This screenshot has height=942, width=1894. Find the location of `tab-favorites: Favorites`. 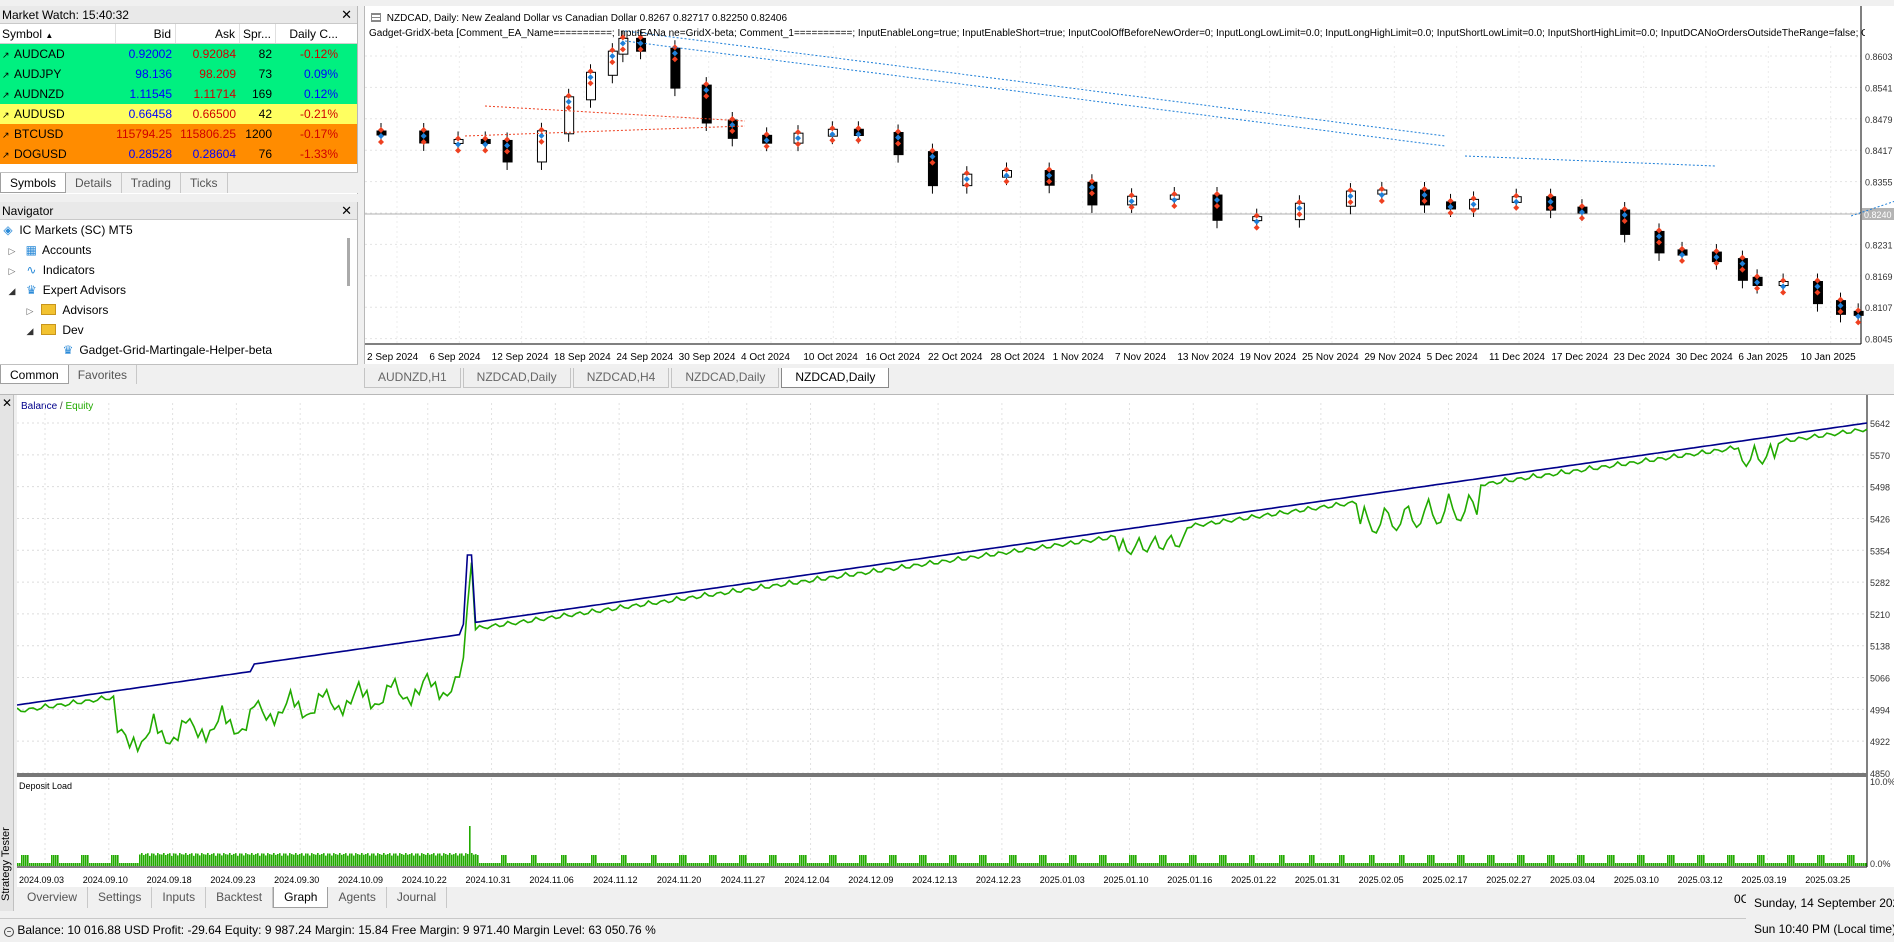

tab-favorites: Favorites is located at coordinates (103, 374).